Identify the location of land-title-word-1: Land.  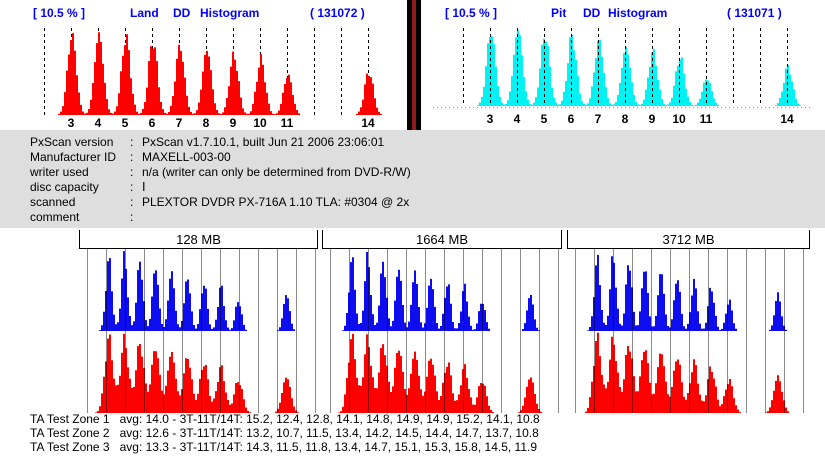
(144, 13).